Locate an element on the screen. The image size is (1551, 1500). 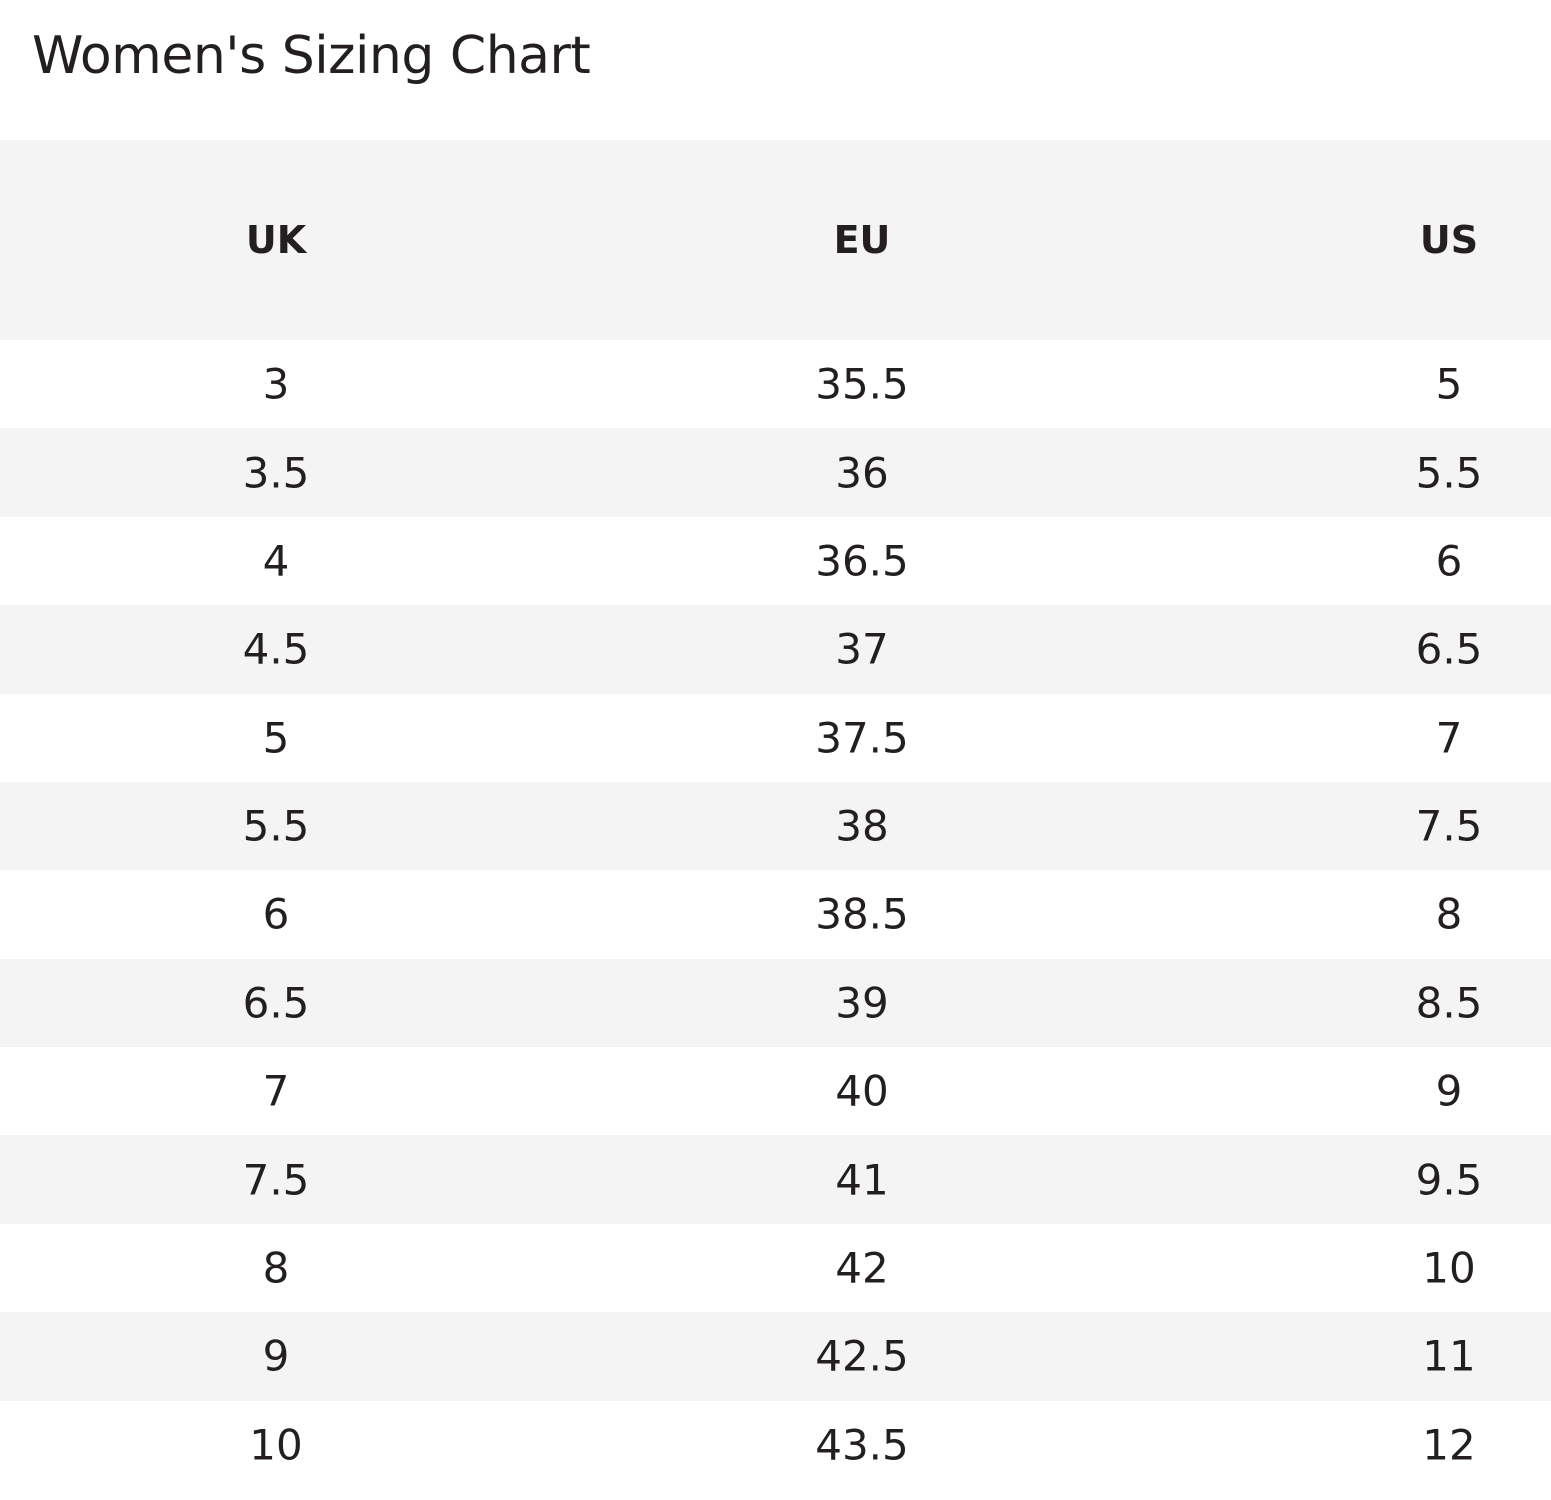
header-row: UK EU US is located at coordinates (775, 240).